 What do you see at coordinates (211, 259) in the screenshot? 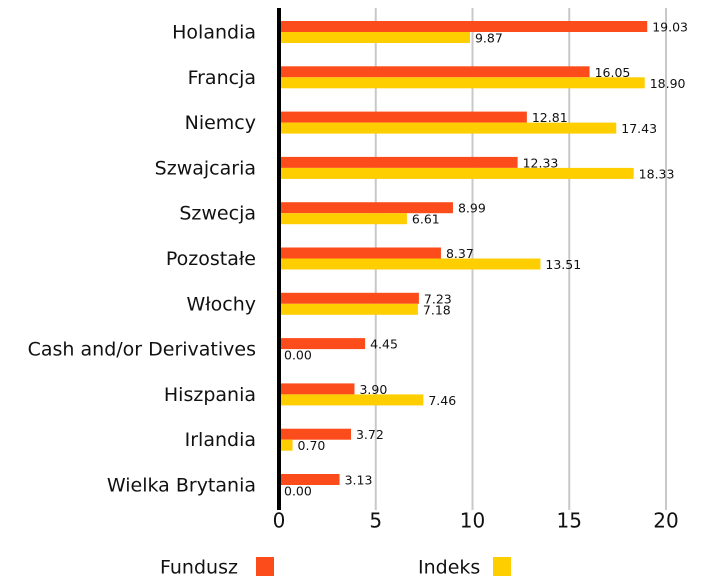
I see `category-label: Pozostałe` at bounding box center [211, 259].